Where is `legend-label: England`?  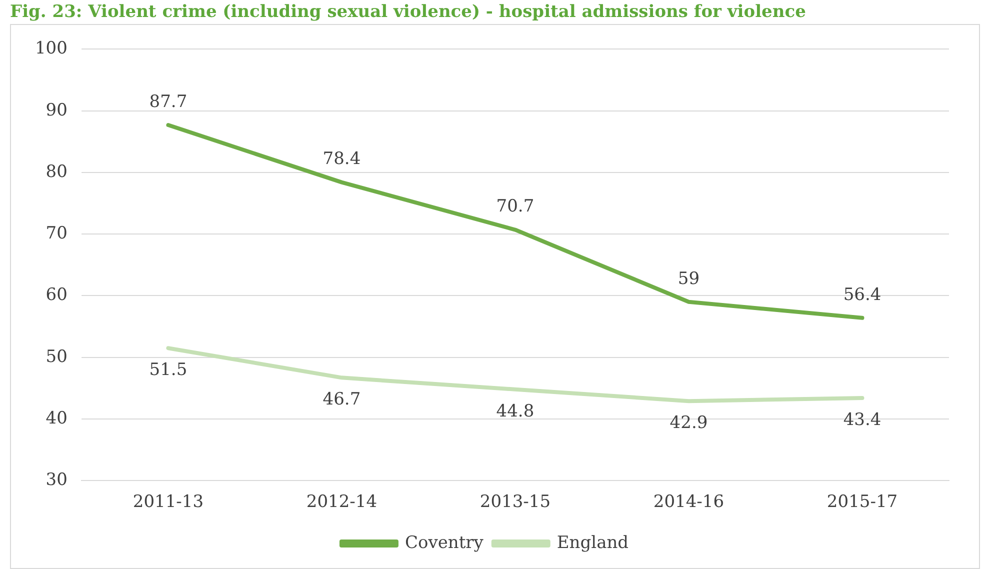 legend-label: England is located at coordinates (592, 542).